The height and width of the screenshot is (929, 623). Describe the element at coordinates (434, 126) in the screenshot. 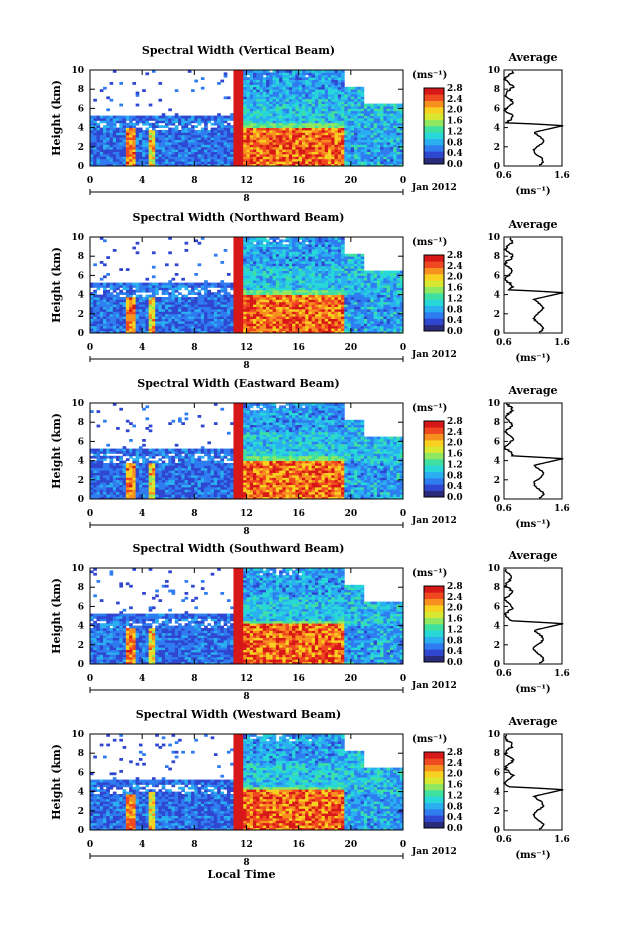

I see `colorbar-frame` at that location.